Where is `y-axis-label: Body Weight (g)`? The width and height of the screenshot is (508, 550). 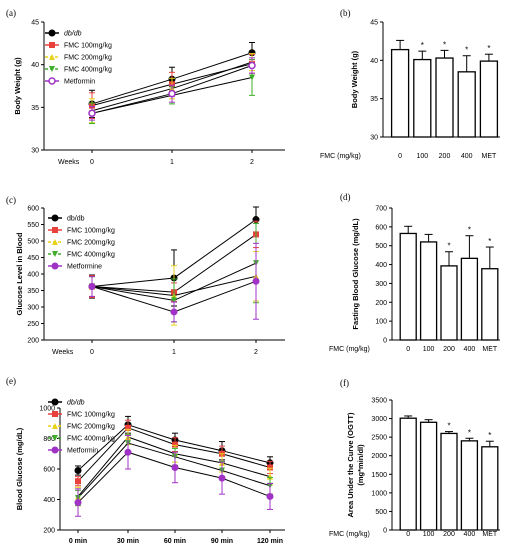 y-axis-label: Body Weight (g) is located at coordinates (354, 79).